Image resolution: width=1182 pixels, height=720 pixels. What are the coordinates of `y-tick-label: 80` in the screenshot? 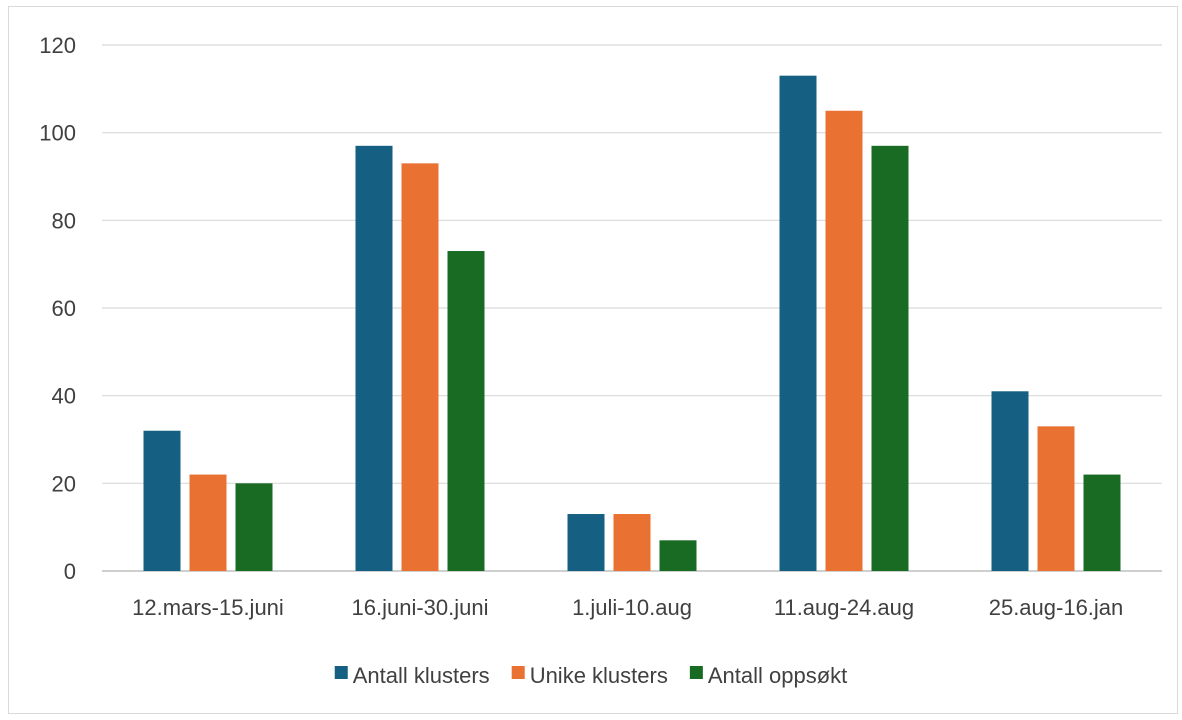 It's located at (64, 220).